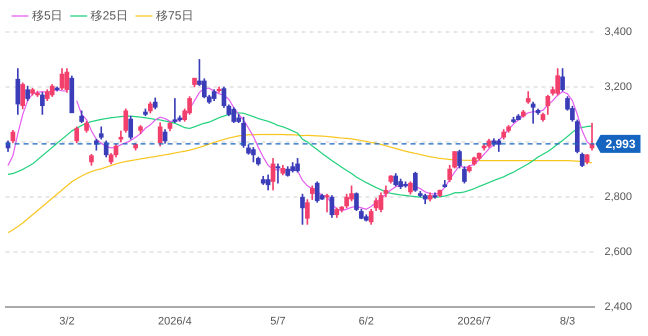  Describe the element at coordinates (109, 15) in the screenshot. I see `legend-label: 移25日` at that location.